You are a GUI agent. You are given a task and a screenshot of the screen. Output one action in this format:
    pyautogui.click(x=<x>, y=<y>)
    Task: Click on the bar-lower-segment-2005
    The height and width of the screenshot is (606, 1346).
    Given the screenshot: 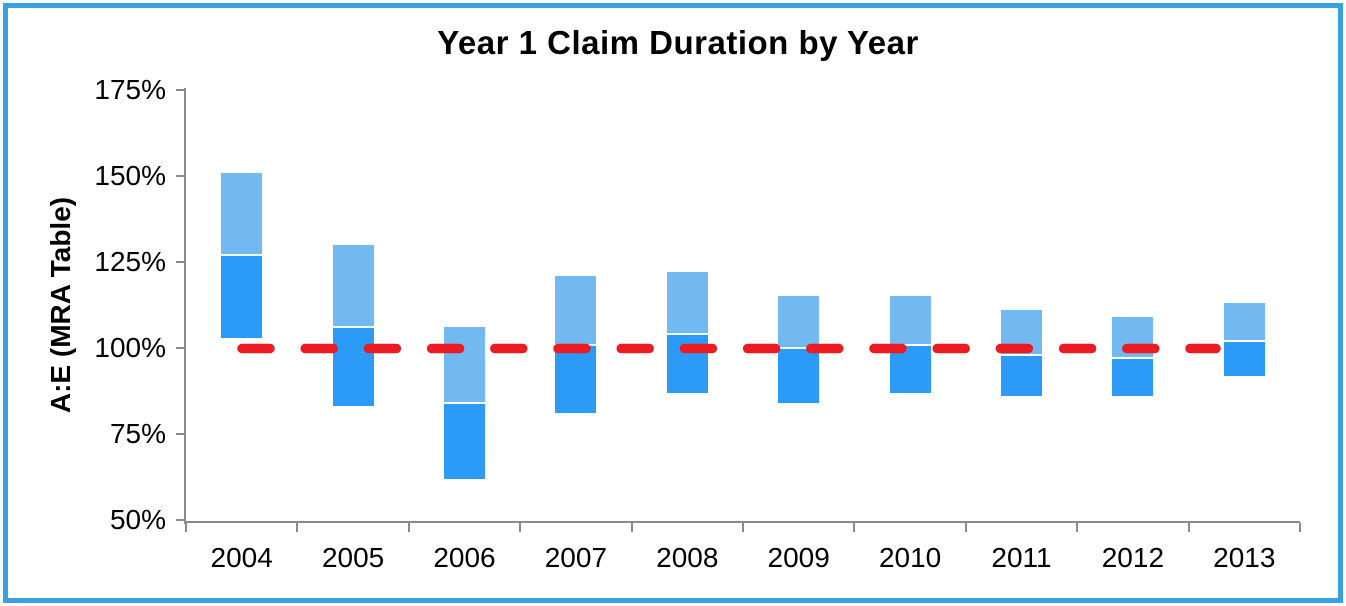 What is the action you would take?
    pyautogui.click(x=353, y=367)
    